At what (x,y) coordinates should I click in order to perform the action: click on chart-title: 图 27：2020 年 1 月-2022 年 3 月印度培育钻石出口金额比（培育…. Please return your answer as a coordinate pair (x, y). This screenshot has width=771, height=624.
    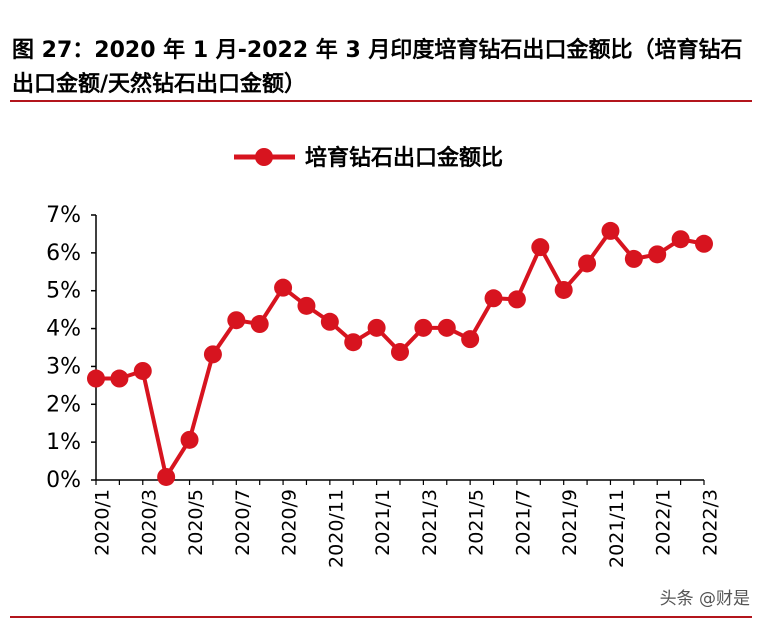
    Looking at the image, I should click on (377, 67).